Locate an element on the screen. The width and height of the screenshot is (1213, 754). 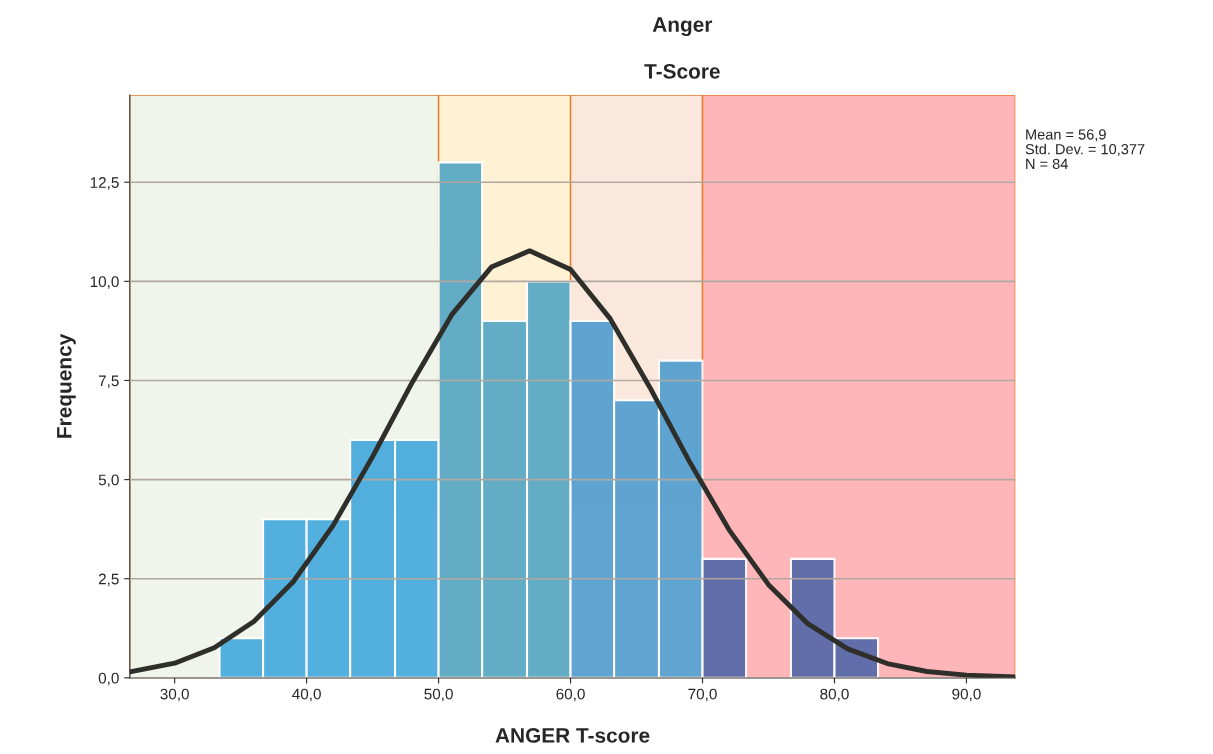
y-tick-label: 5,0 is located at coordinates (108, 481).